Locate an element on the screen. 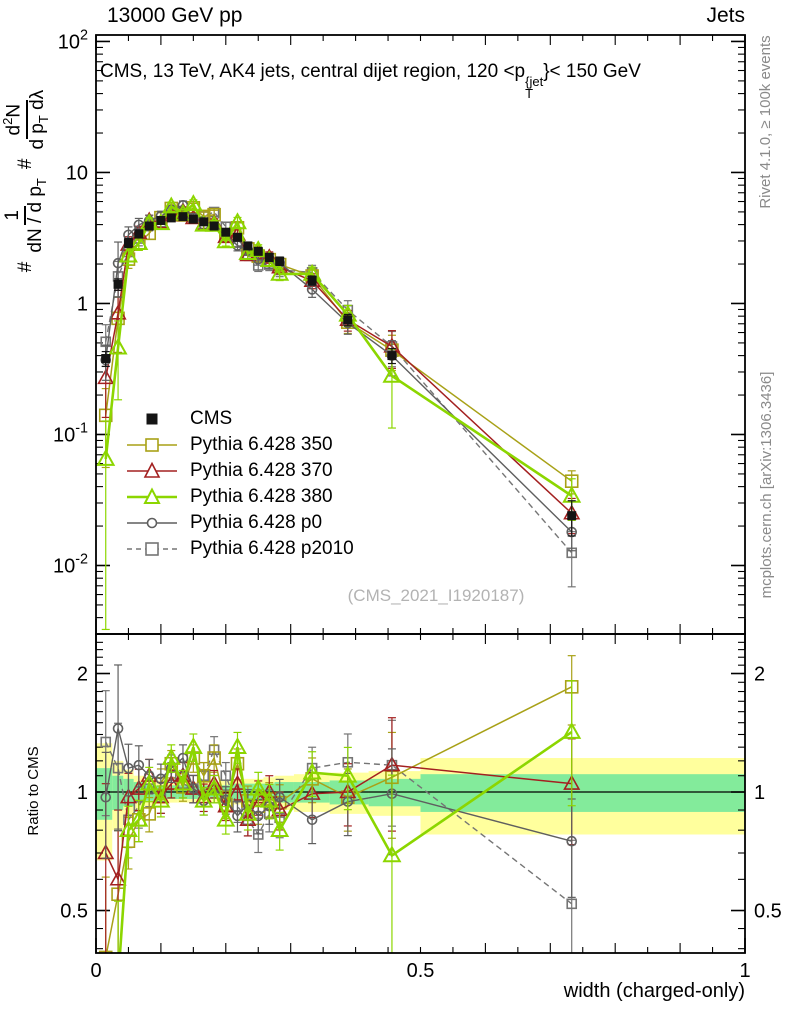 The image size is (786, 1024). legend-marker-py_p2010 is located at coordinates (152, 549).